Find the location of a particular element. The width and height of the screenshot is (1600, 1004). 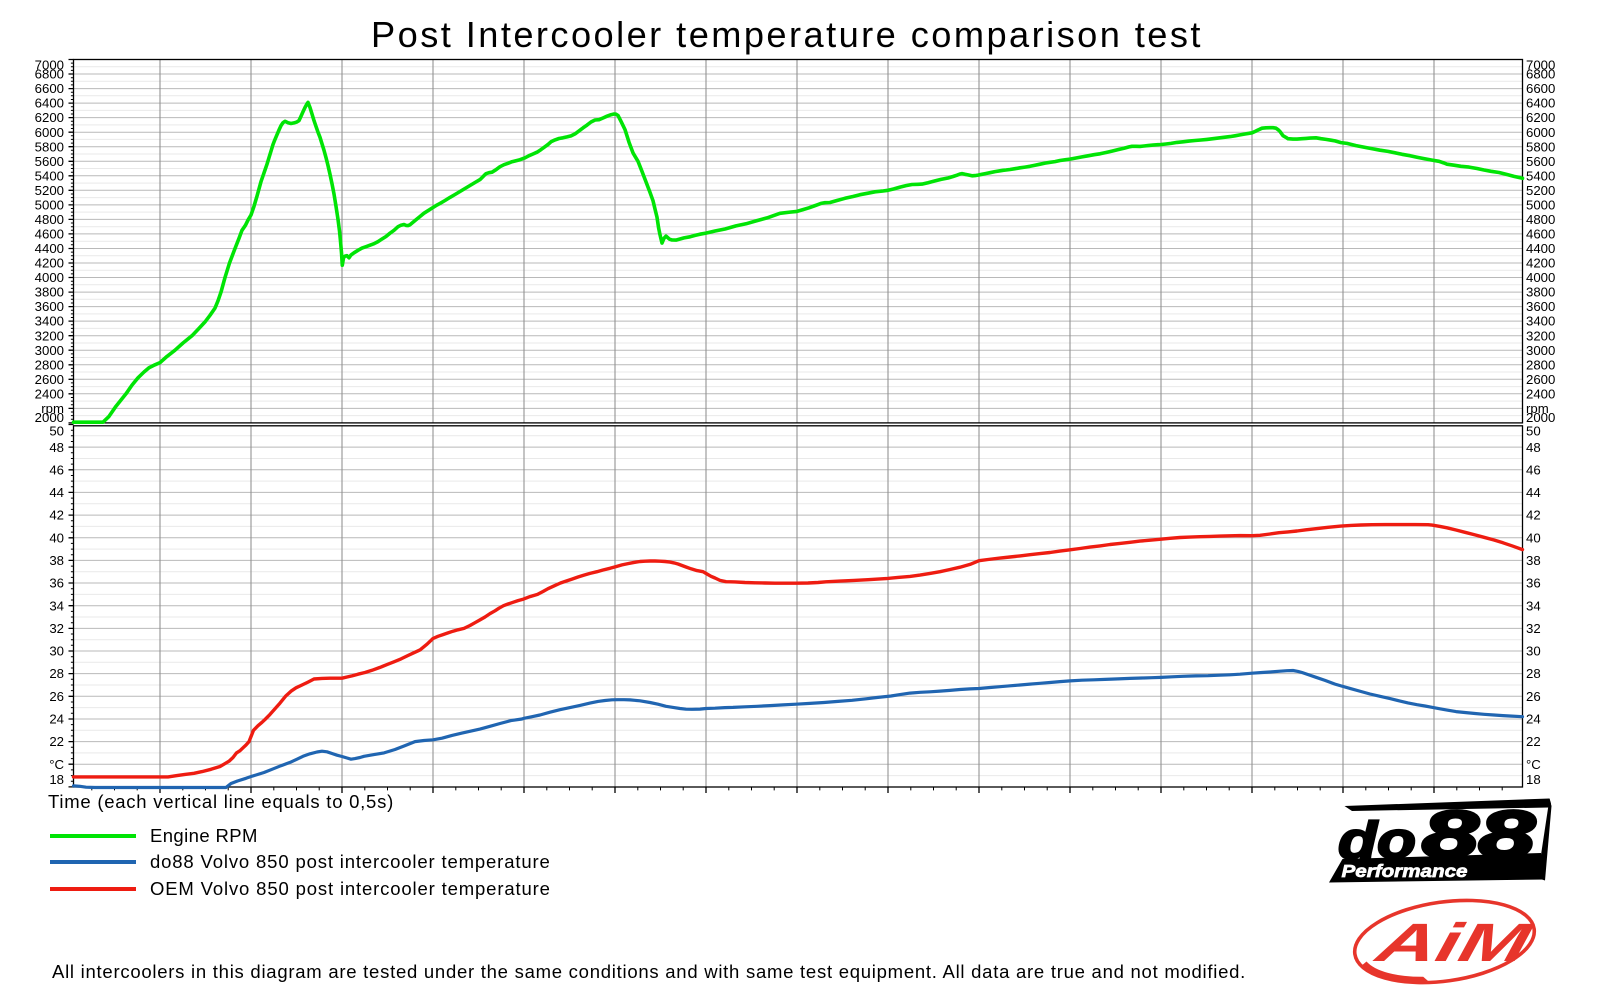

svg-text: 88 is located at coordinates (1479, 835).